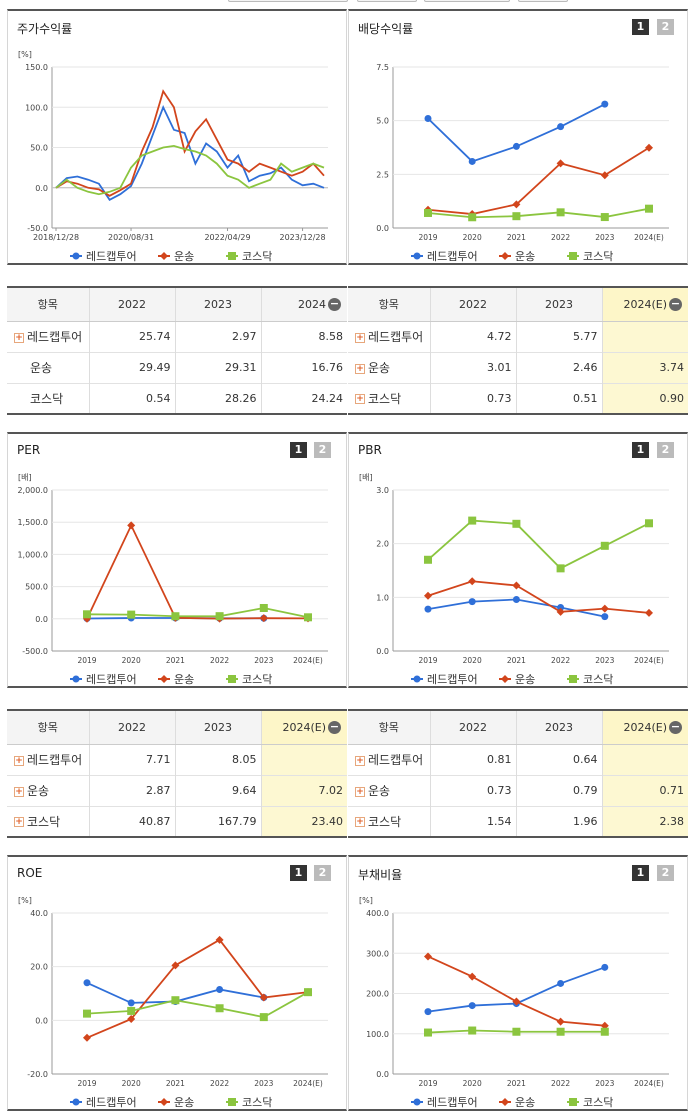  I want to click on value-cell: 9.64, so click(218, 790).